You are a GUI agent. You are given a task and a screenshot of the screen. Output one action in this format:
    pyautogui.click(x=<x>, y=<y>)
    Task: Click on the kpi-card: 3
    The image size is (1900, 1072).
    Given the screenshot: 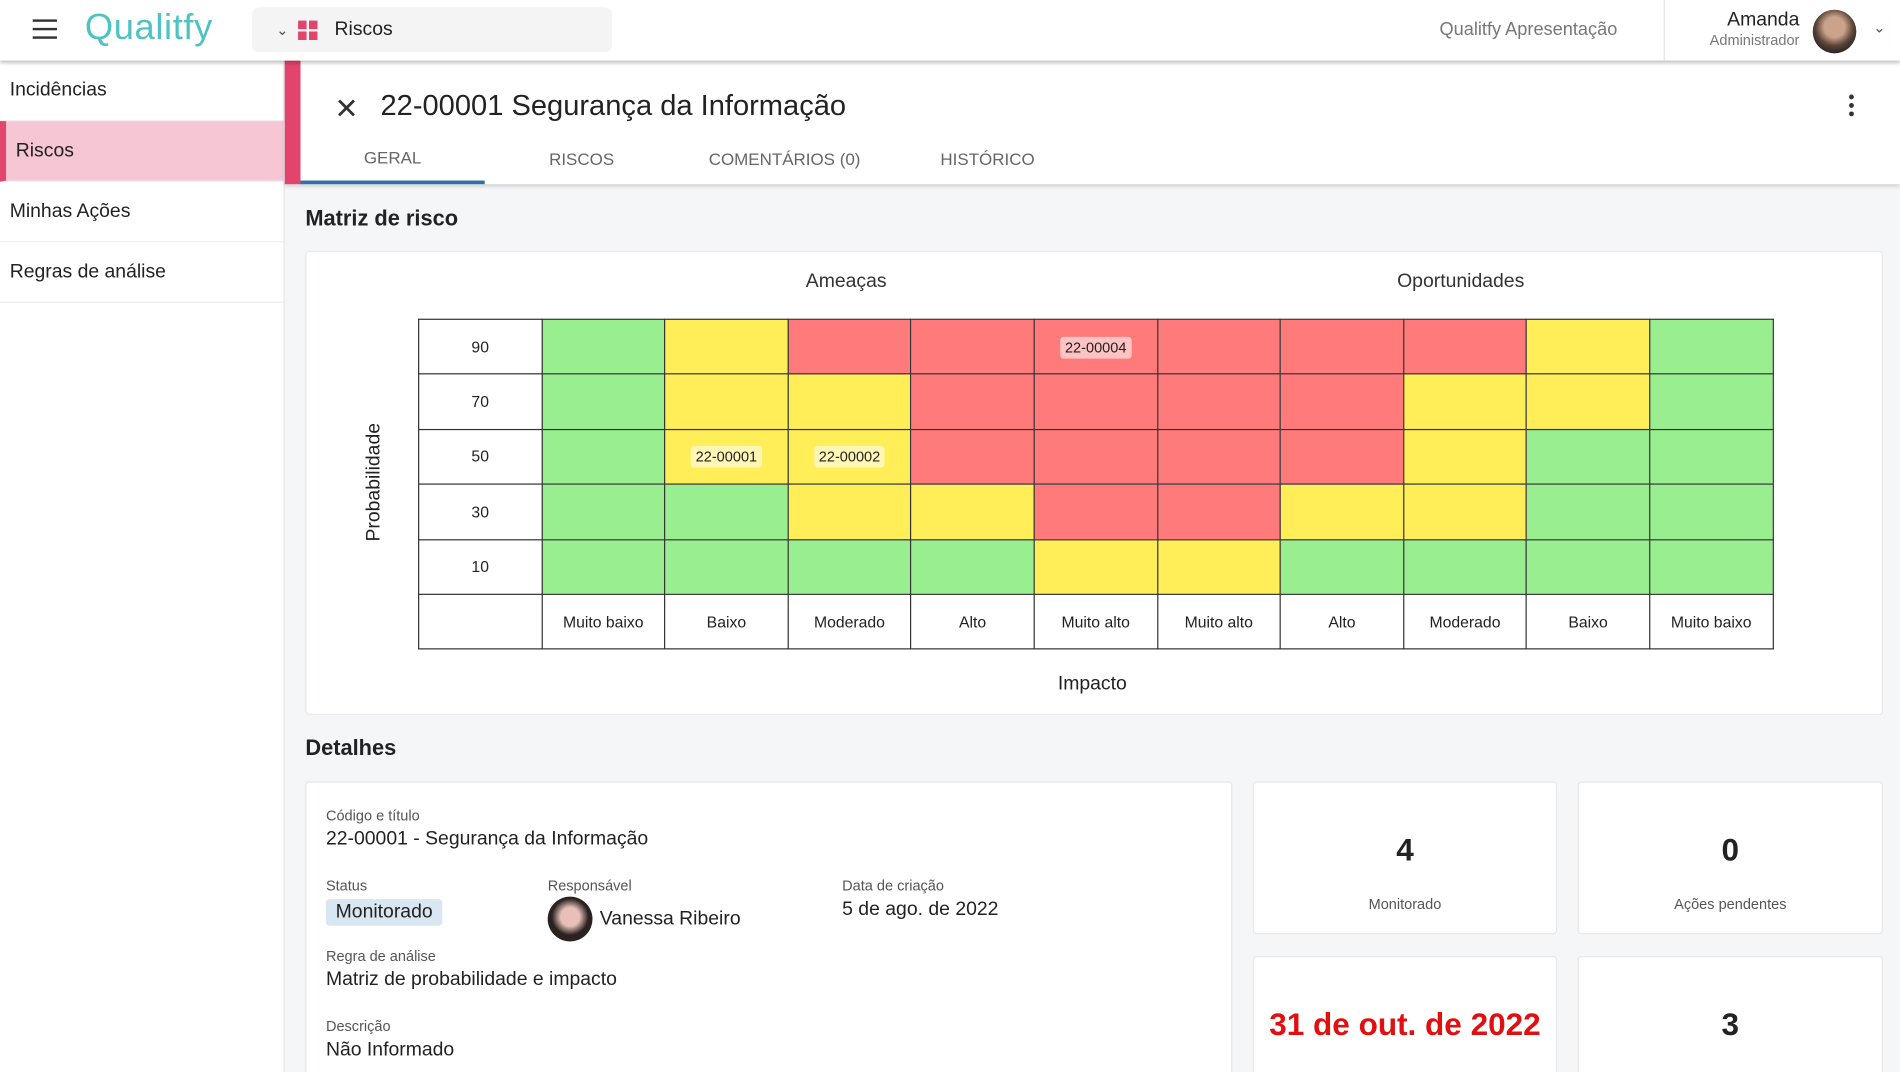 What is the action you would take?
    pyautogui.click(x=1730, y=1014)
    